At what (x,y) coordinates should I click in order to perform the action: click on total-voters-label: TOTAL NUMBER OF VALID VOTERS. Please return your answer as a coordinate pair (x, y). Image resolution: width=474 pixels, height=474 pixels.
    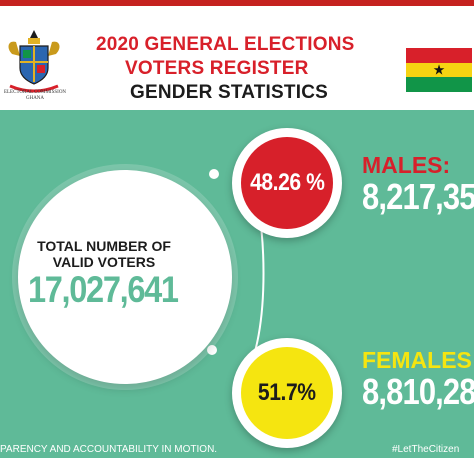
    Looking at the image, I should click on (104, 254).